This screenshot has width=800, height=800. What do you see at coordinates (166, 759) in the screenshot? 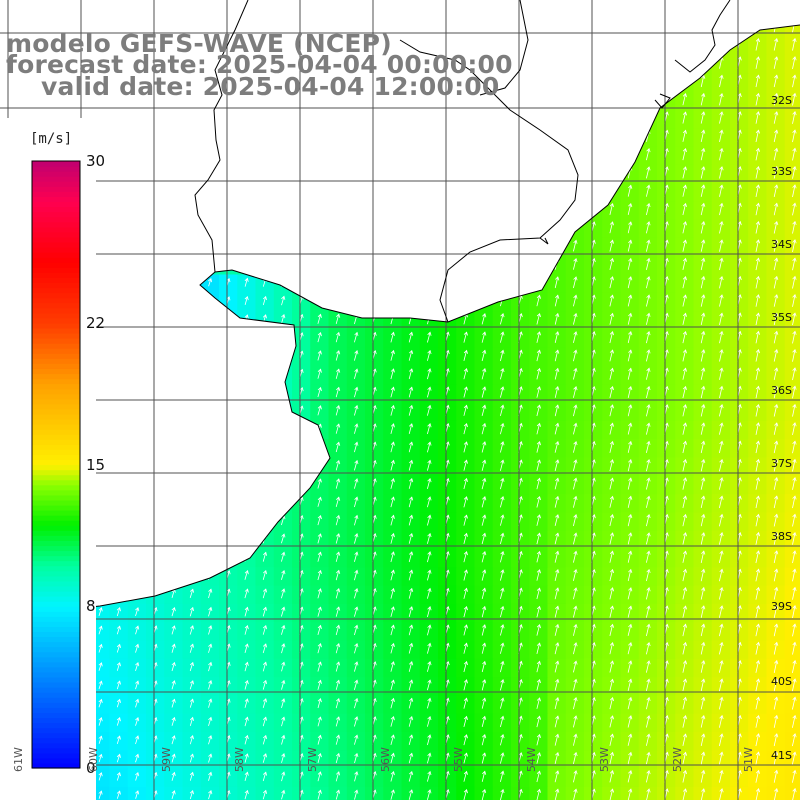
I see `longitude-label: 59W` at bounding box center [166, 759].